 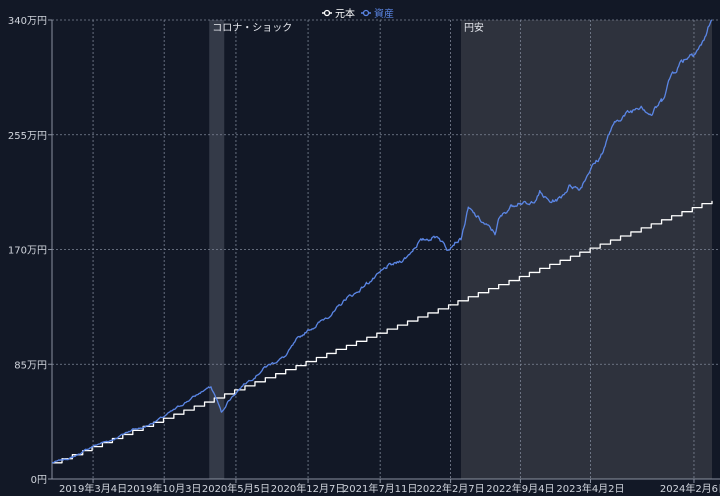 What do you see at coordinates (164, 488) in the screenshot?
I see `x-tick-label: 2019年10月3日` at bounding box center [164, 488].